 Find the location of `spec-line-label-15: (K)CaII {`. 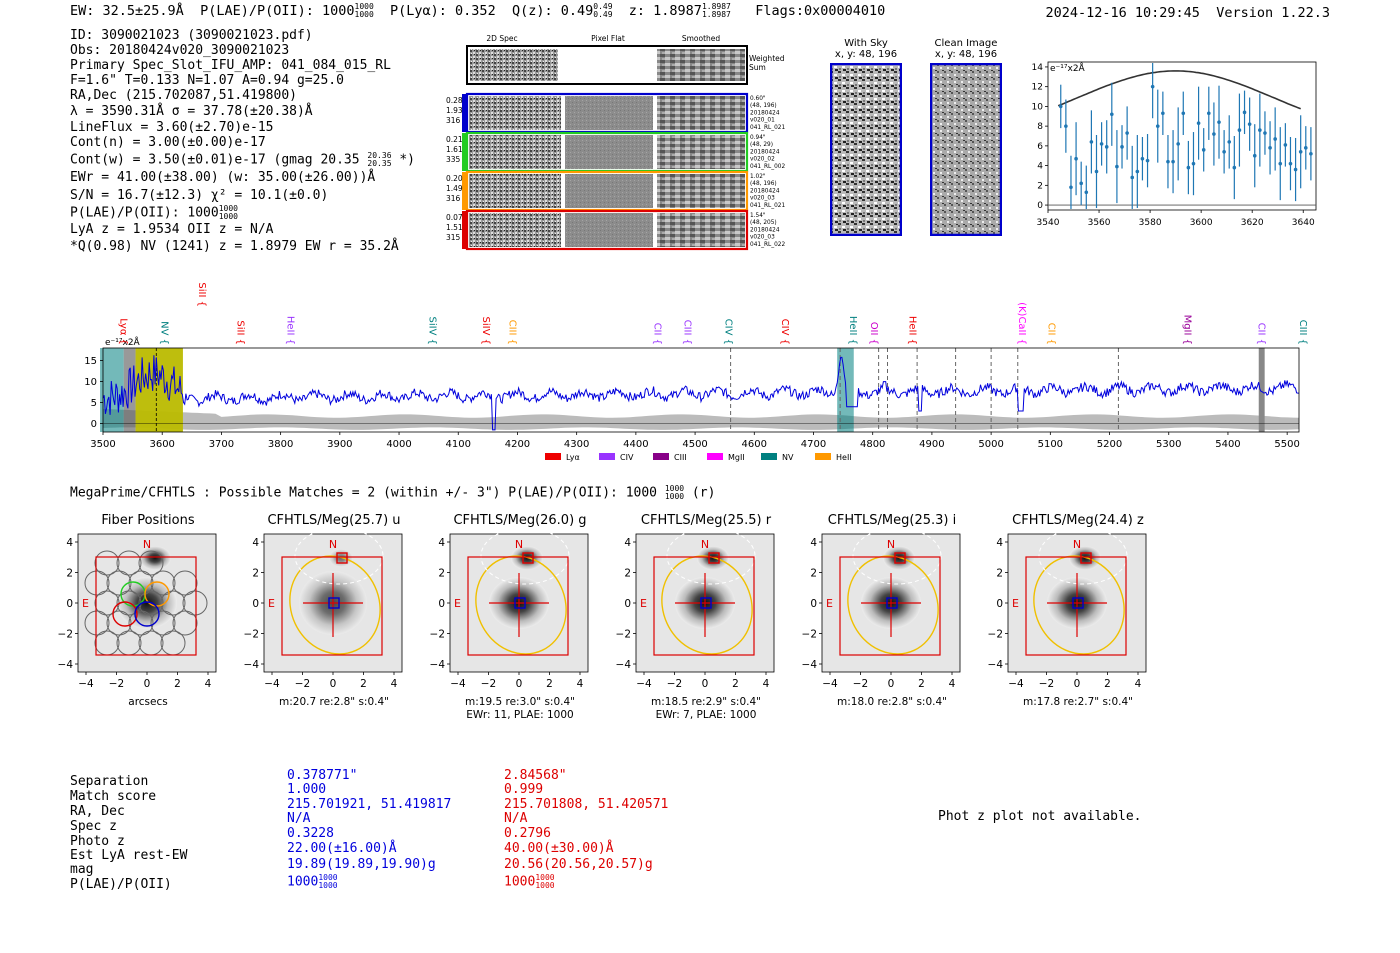

spec-line-label-15: (K)CaII { is located at coordinates (1021, 323).